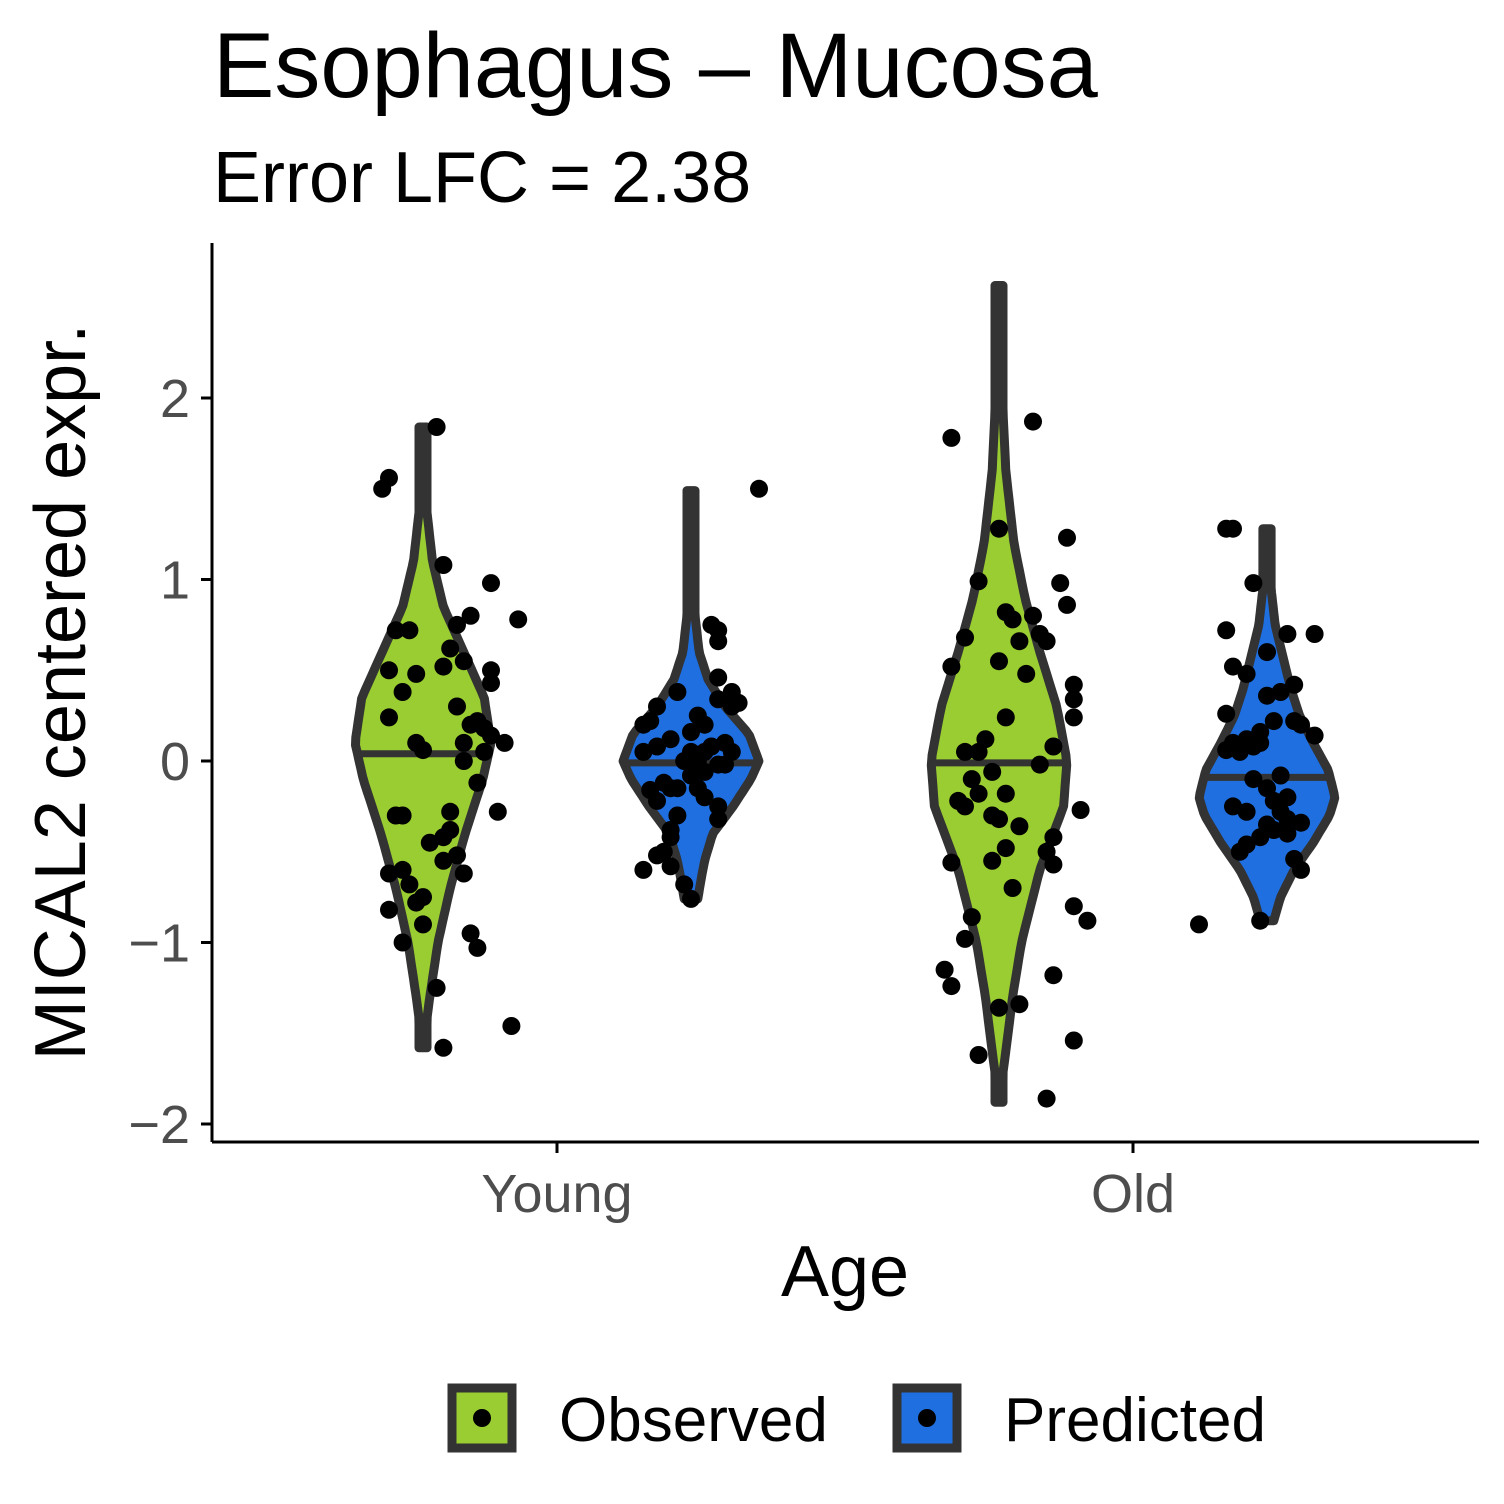 The height and width of the screenshot is (1504, 1504). What do you see at coordinates (856, 1419) in the screenshot?
I see `legend: Observed Predicted` at bounding box center [856, 1419].